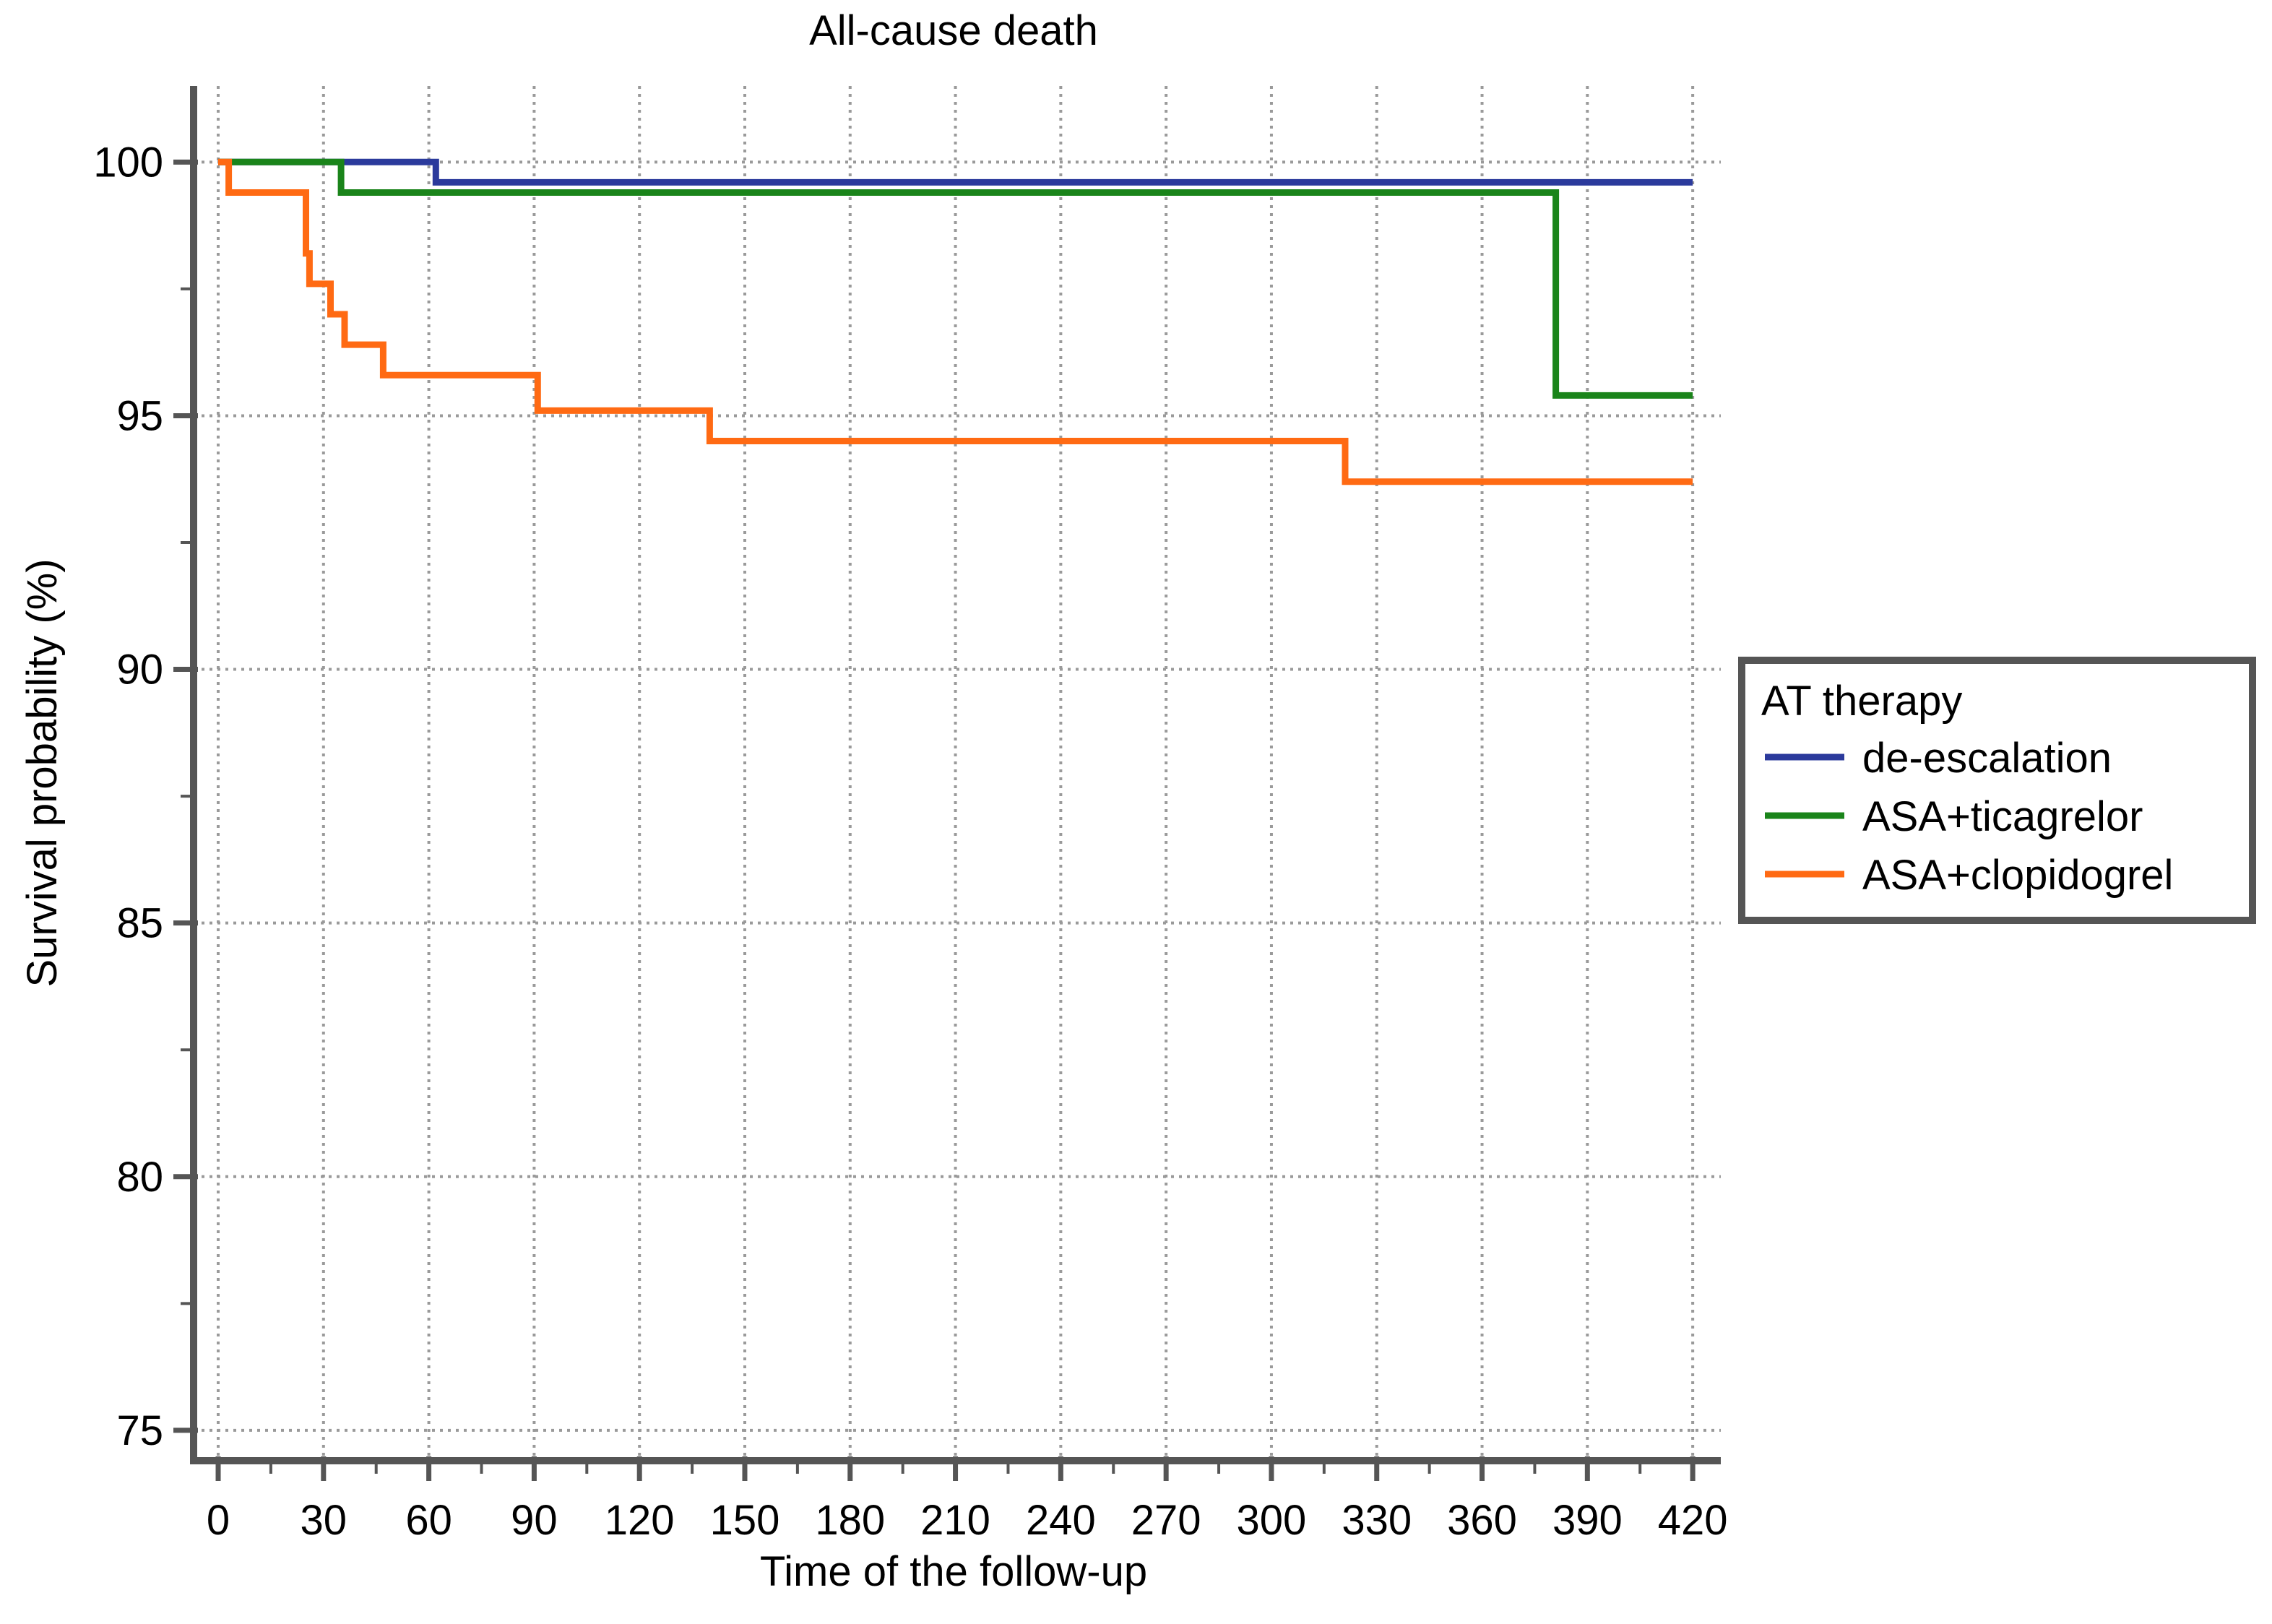 The image size is (2272, 1624). I want to click on x-tick-label: 150, so click(745, 1520).